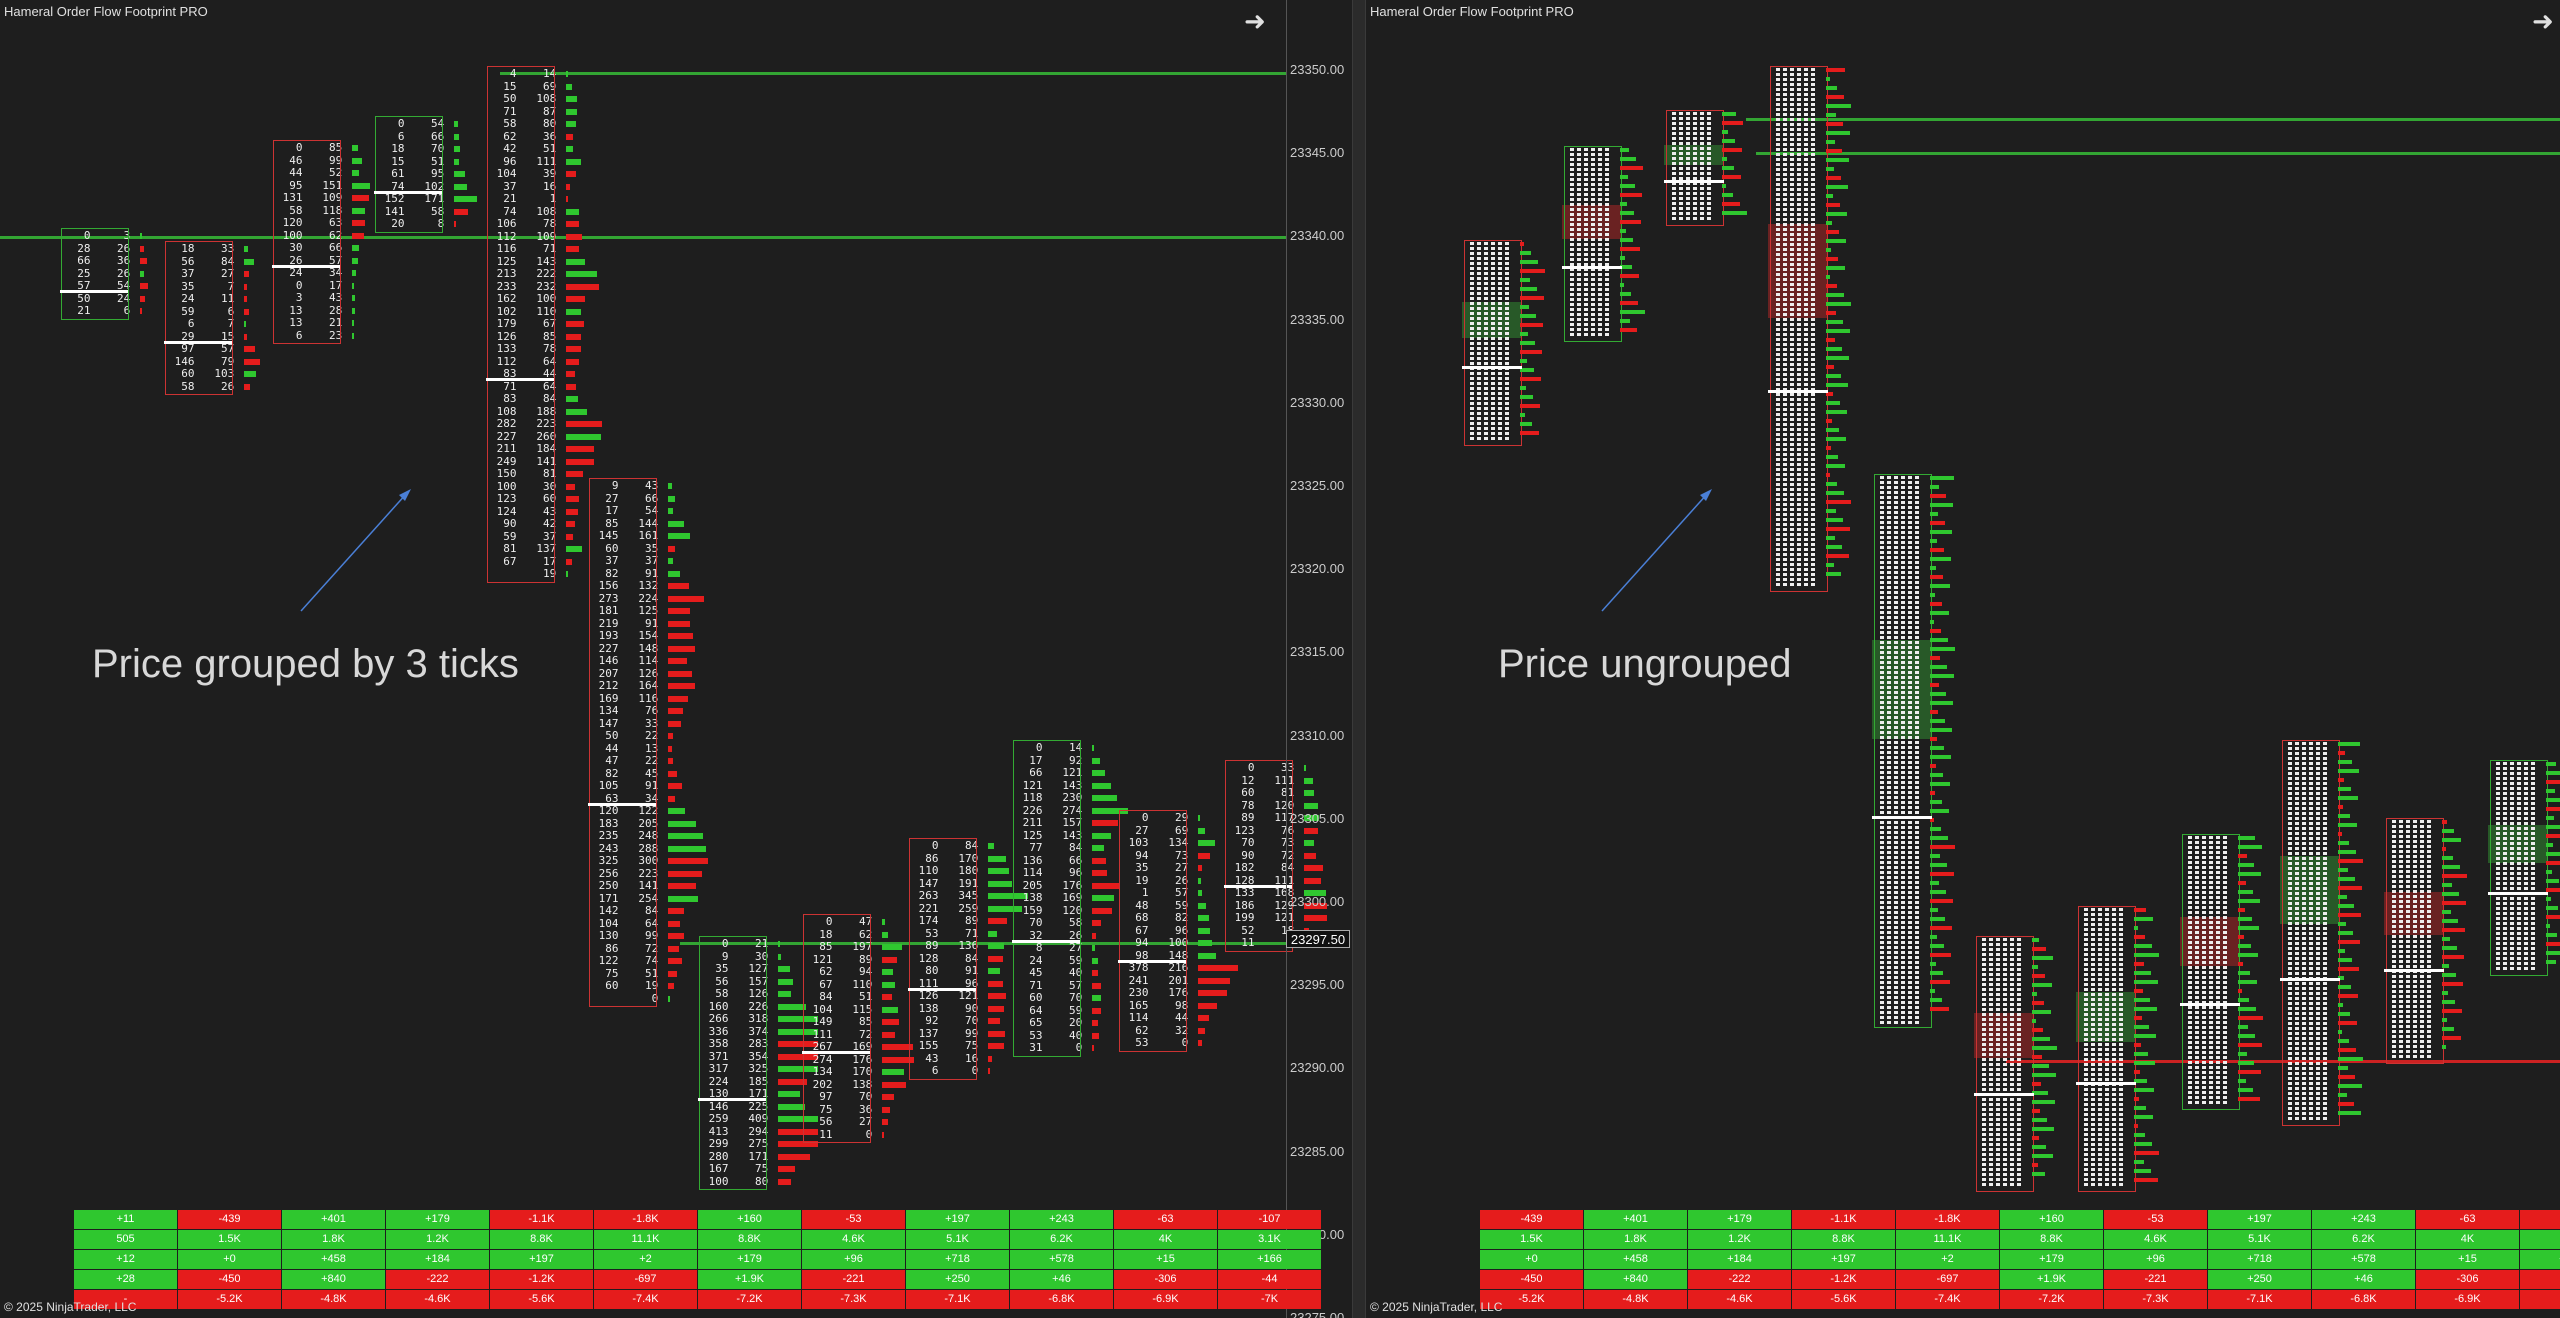  I want to click on footprint-cluster: 0 3 28 26 66 36 25 26 57 54 50 24 21 6, so click(104, 274).